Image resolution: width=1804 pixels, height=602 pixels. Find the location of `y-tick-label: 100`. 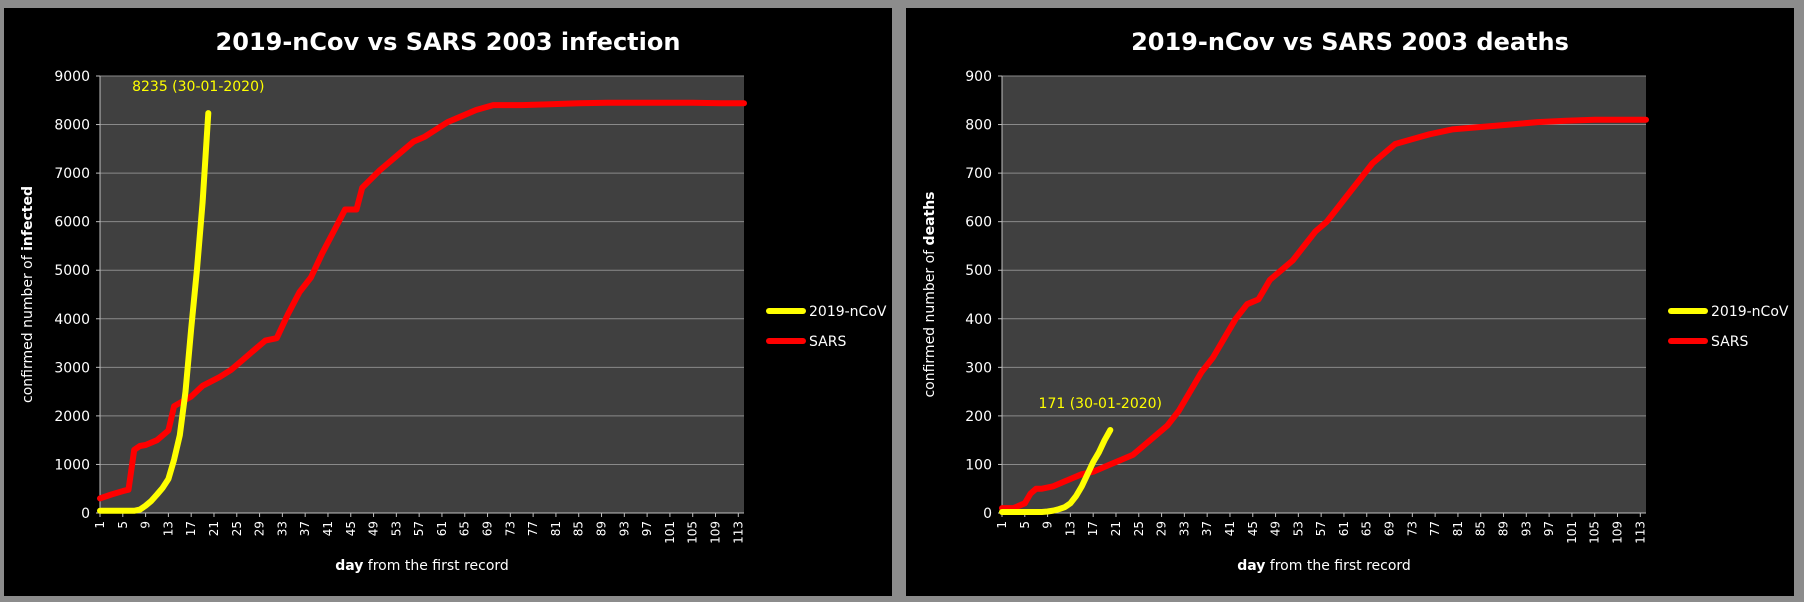

y-tick-label: 100 is located at coordinates (978, 465).